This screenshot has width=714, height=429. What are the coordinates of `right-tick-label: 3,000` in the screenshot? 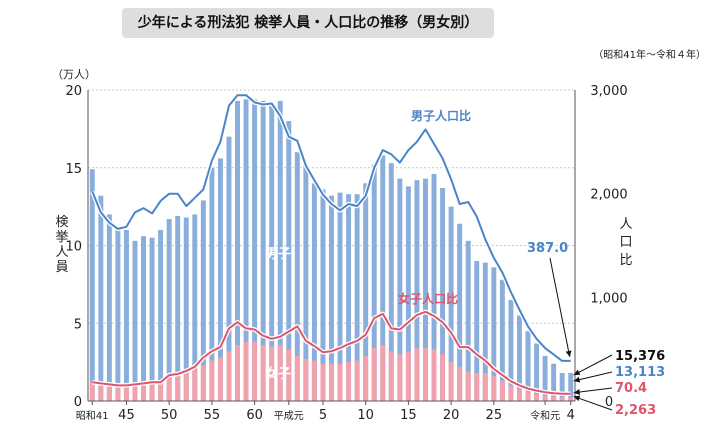 It's located at (608, 91).